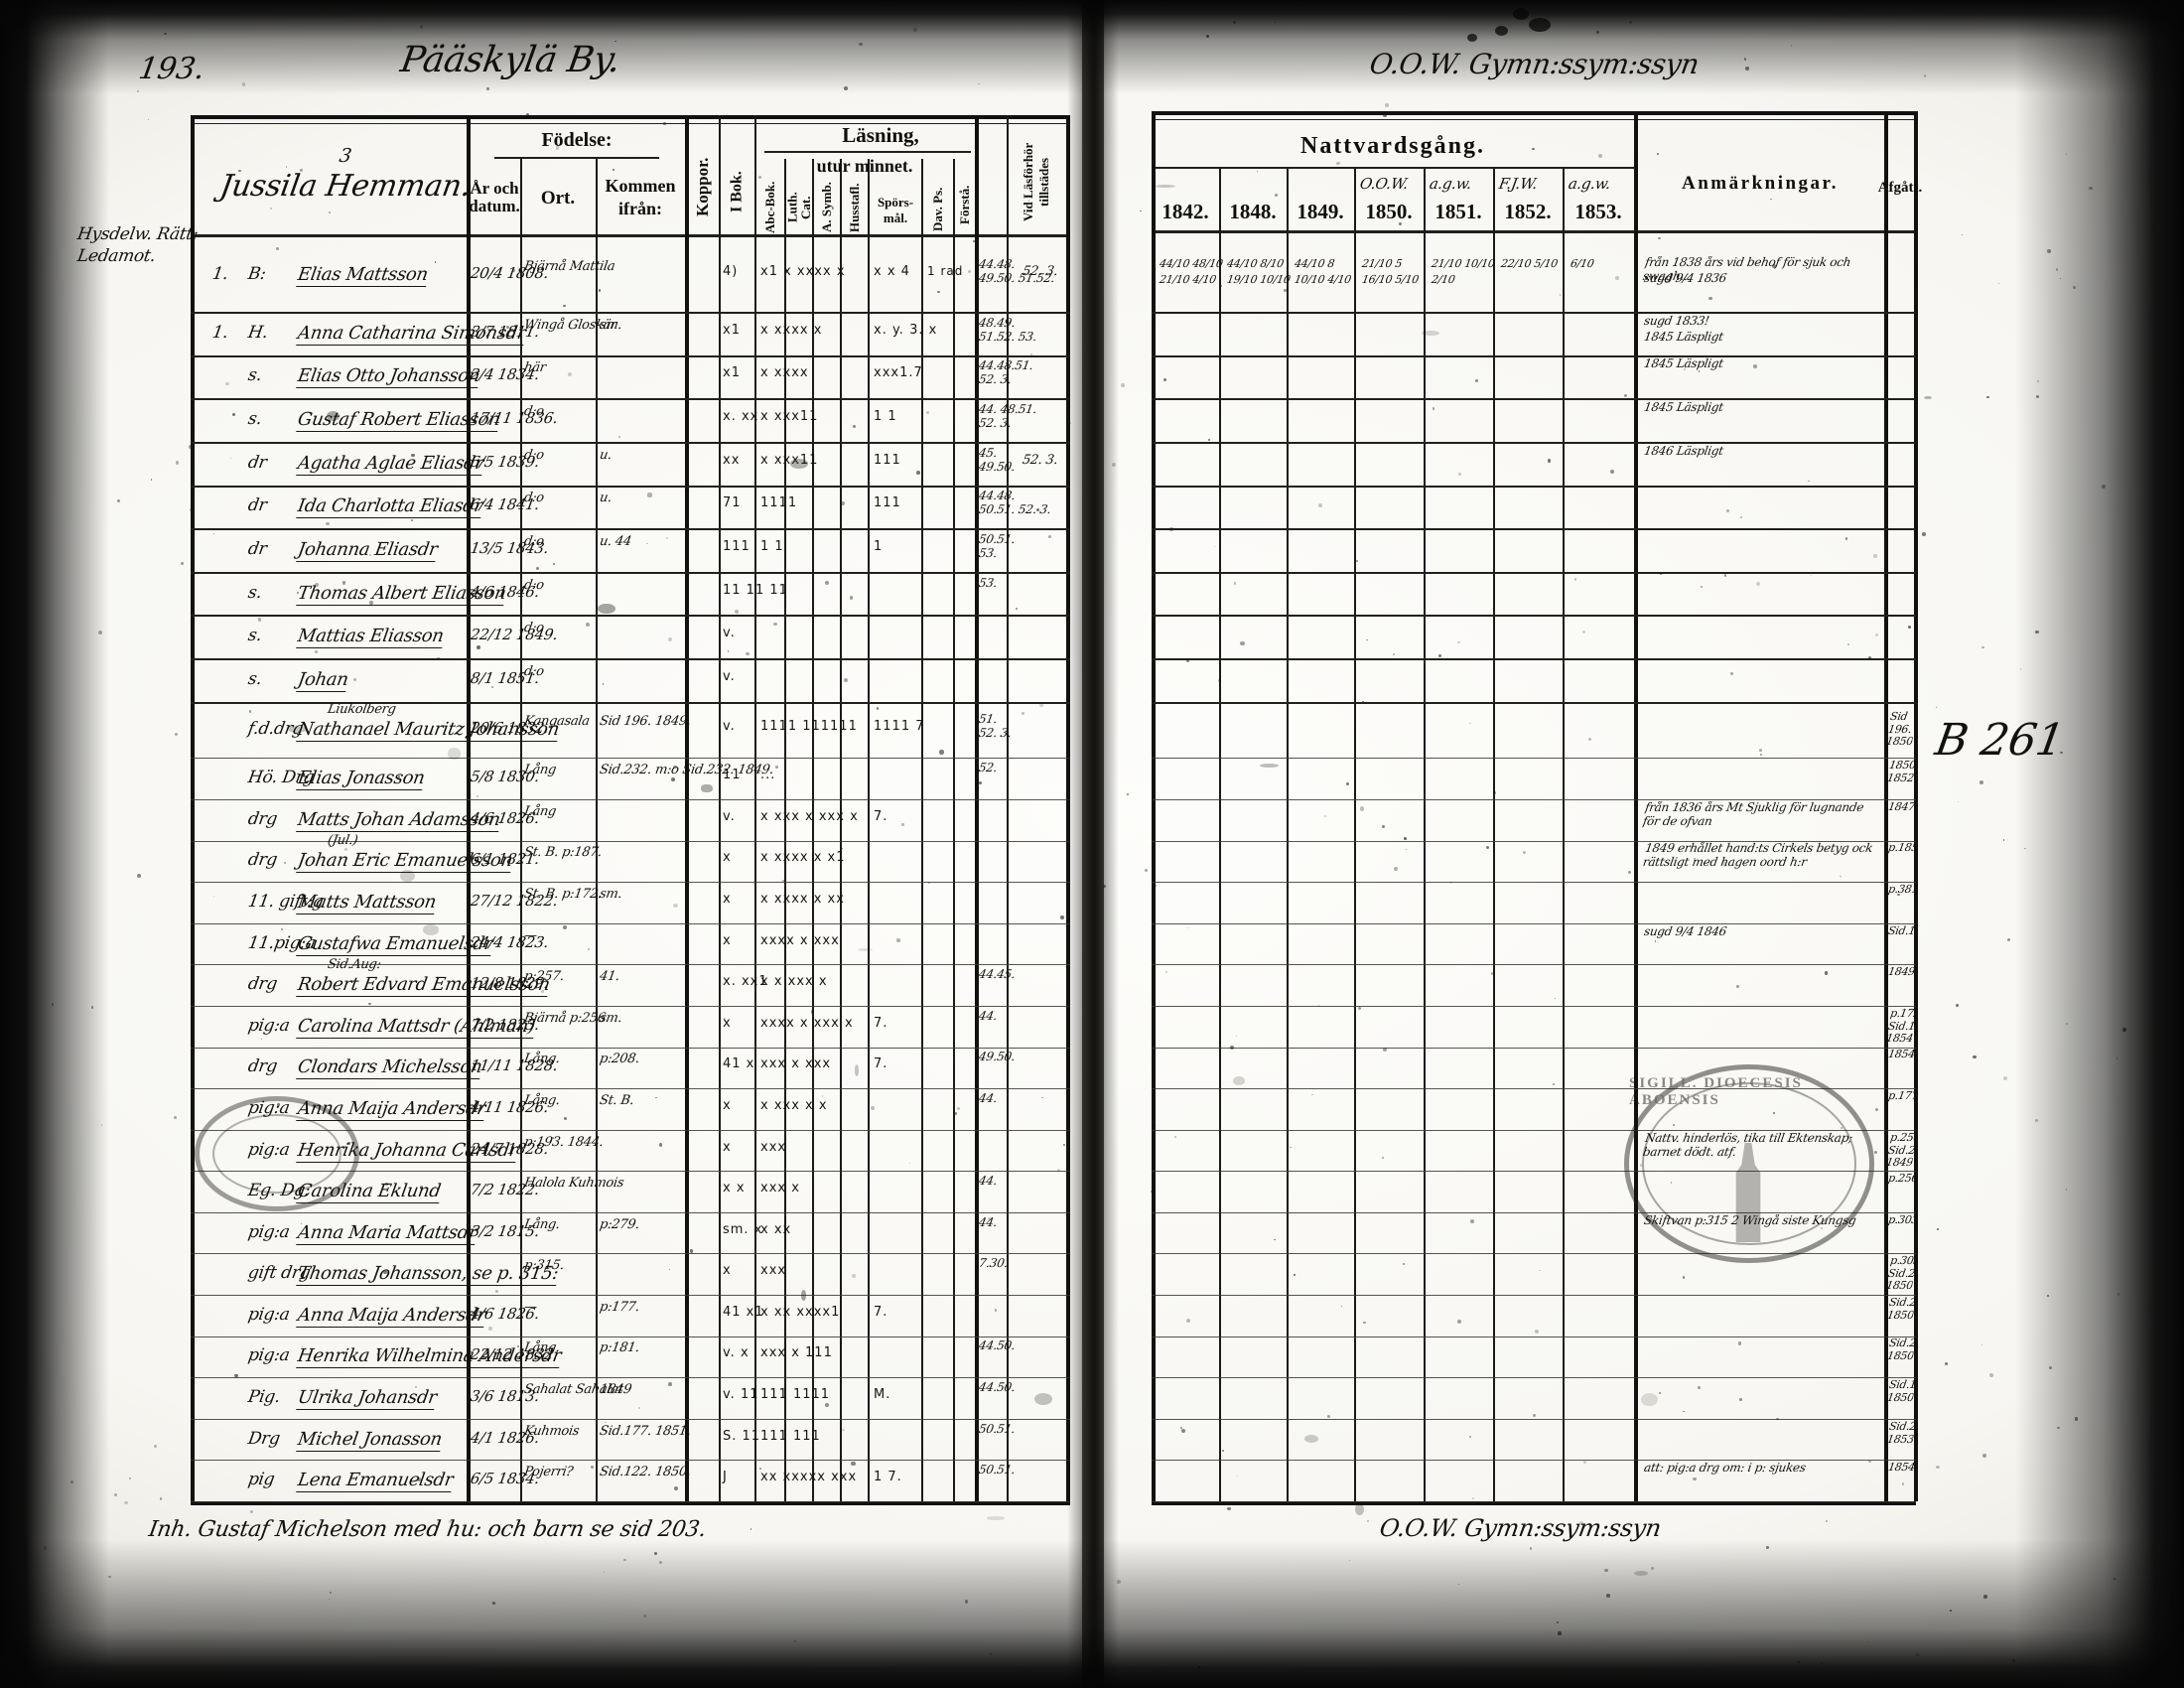 Image resolution: width=2184 pixels, height=1688 pixels. I want to click on row-departed-16: 1849., so click(1901, 972).